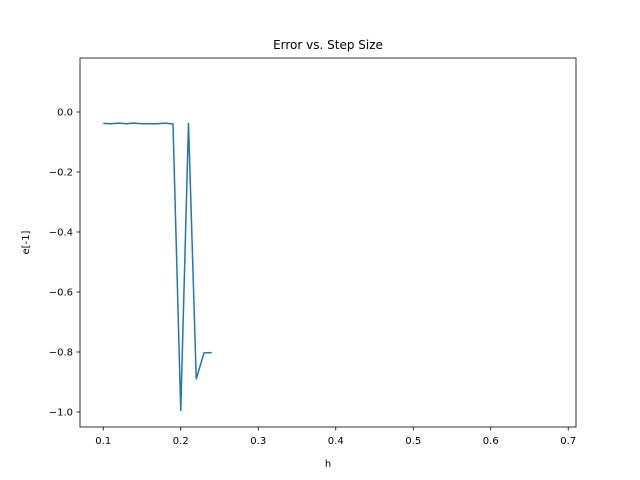  Describe the element at coordinates (568, 441) in the screenshot. I see `x-tick-label: 0.7` at that location.